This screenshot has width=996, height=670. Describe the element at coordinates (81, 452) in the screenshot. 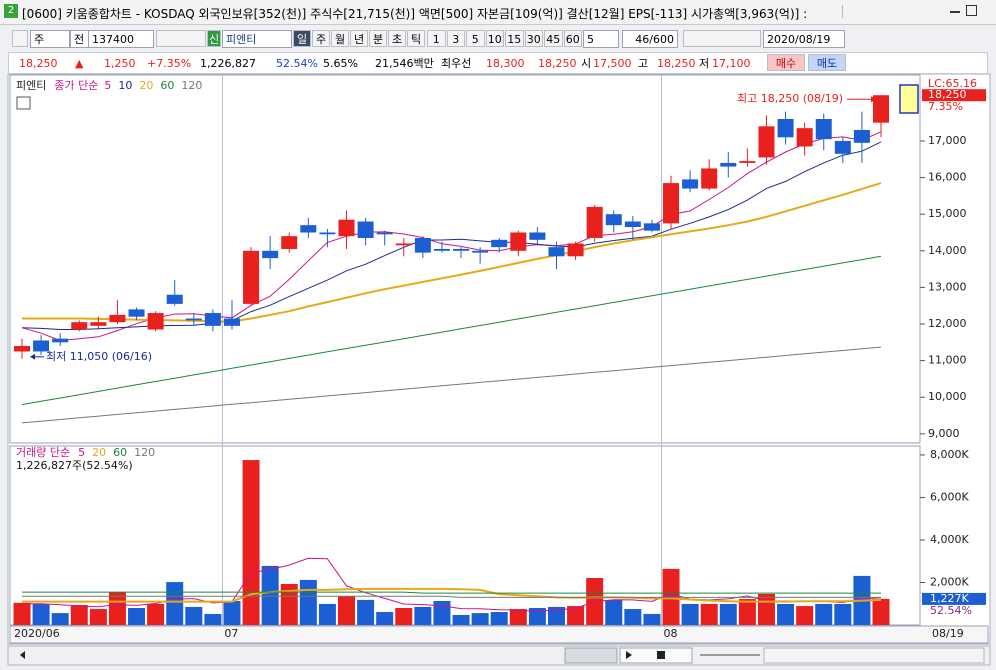

I see `legend-entry: 5` at that location.